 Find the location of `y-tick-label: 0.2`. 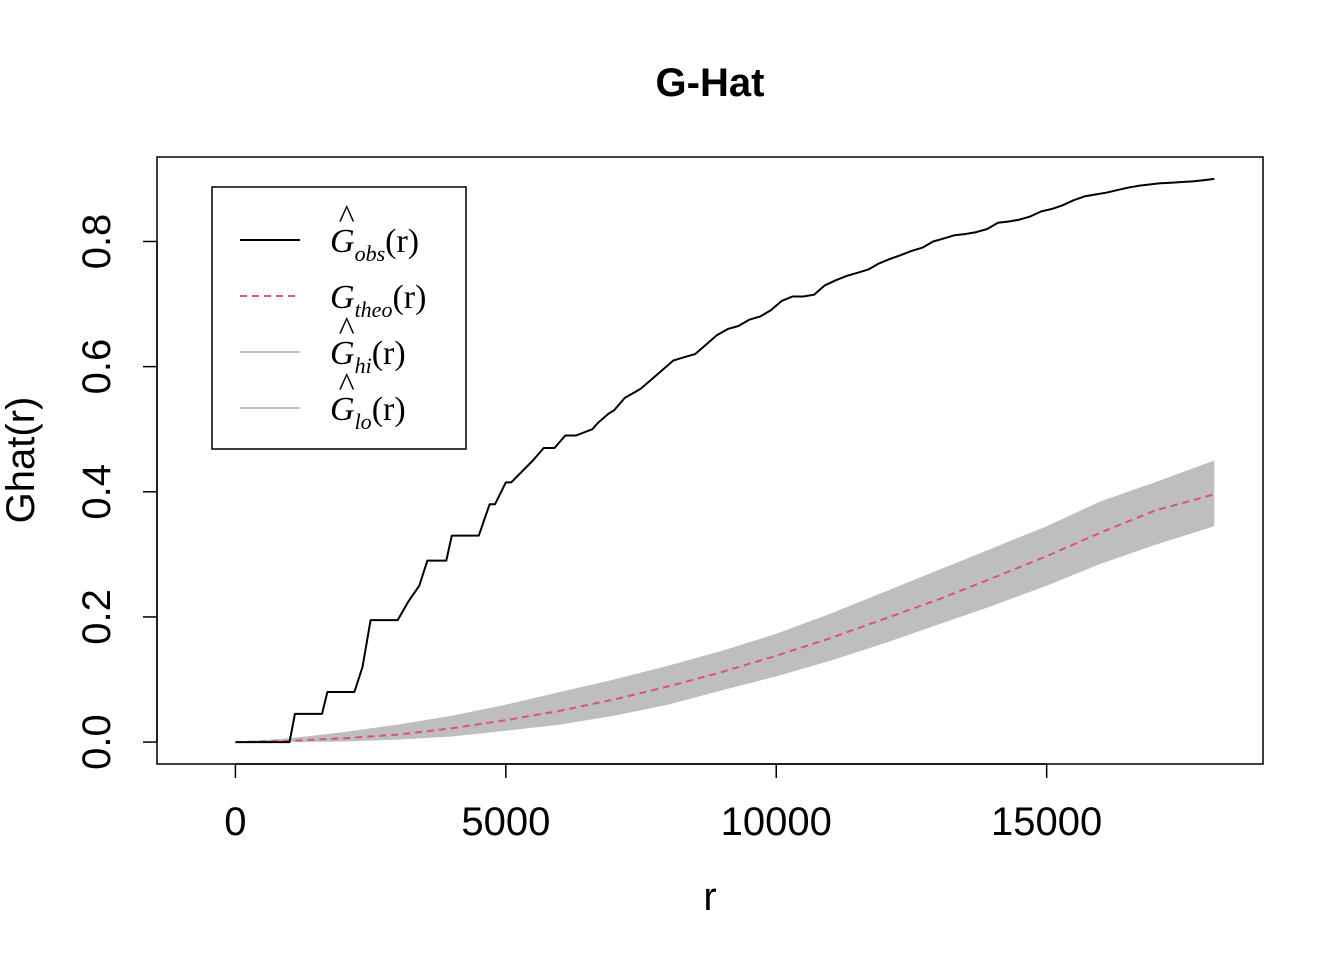

y-tick-label: 0.2 is located at coordinates (97, 617).